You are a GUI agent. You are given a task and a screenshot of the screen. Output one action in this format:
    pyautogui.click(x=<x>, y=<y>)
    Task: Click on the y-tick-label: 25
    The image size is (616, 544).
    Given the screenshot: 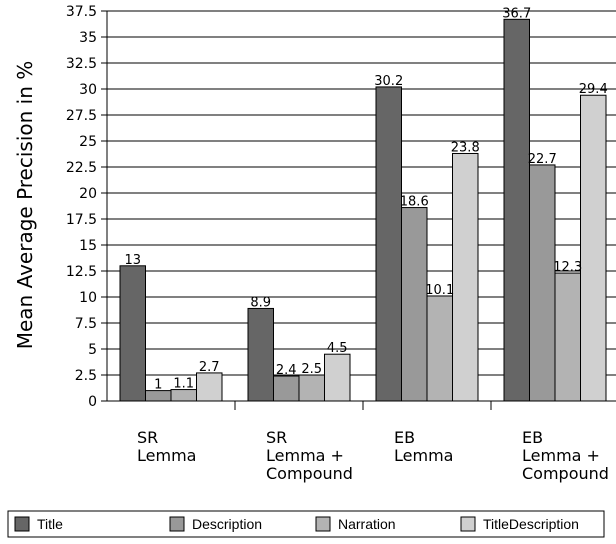 What is the action you would take?
    pyautogui.click(x=88, y=142)
    